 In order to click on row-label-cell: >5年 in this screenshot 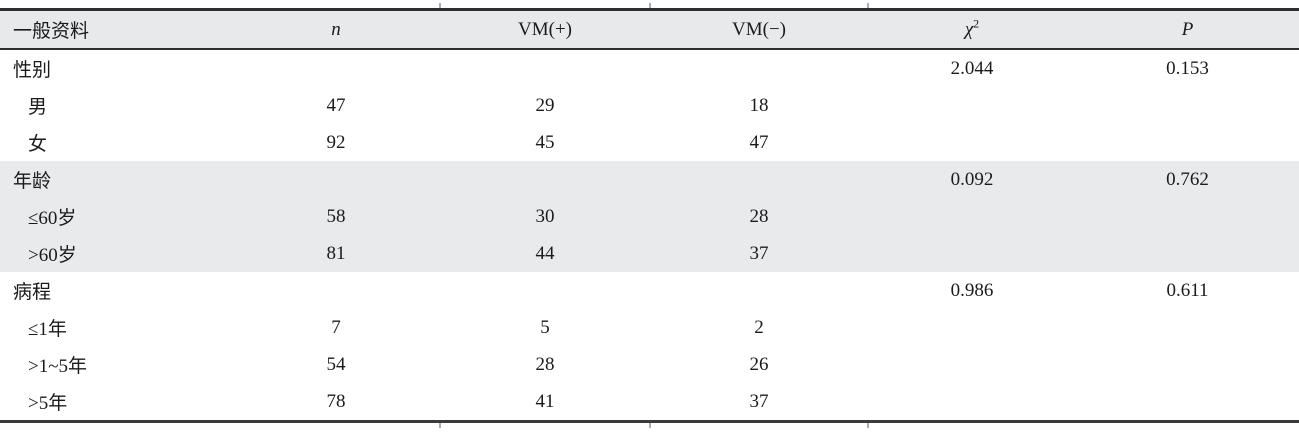, I will do `click(48, 403)`.